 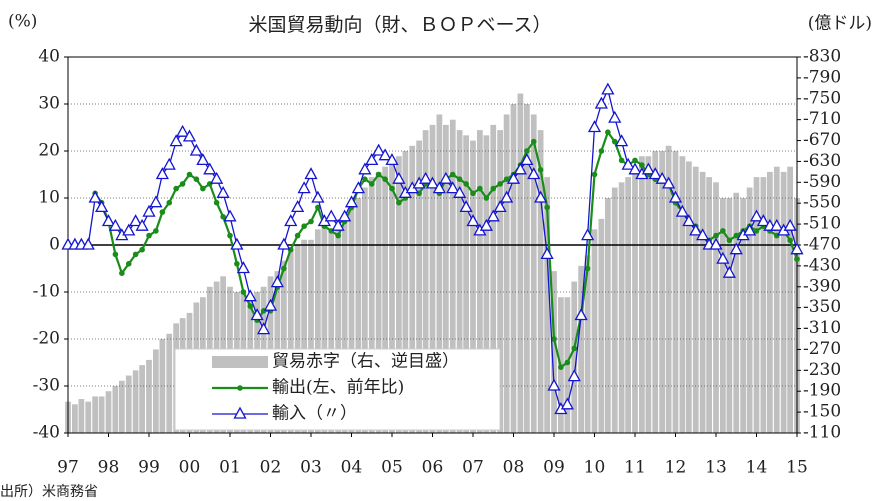 What do you see at coordinates (822, 77) in the screenshot?
I see `y2-tick-label: -790` at bounding box center [822, 77].